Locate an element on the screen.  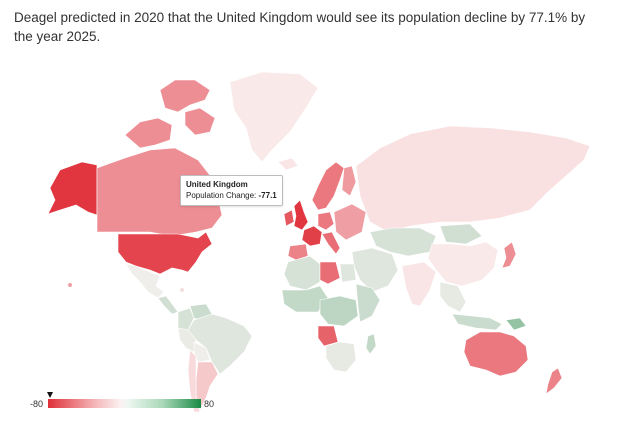
bolivia-region is located at coordinates (202, 352).